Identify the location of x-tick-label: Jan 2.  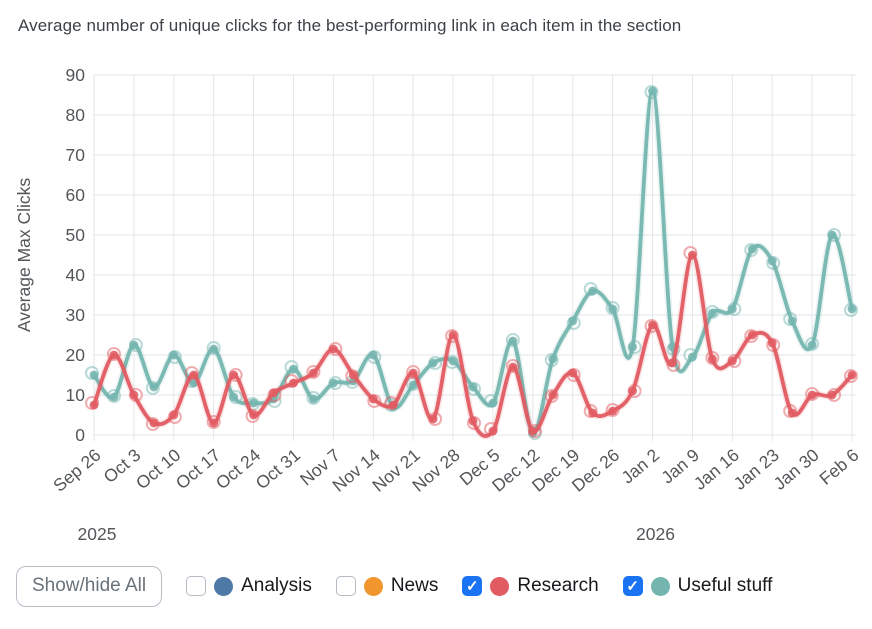
(640, 466).